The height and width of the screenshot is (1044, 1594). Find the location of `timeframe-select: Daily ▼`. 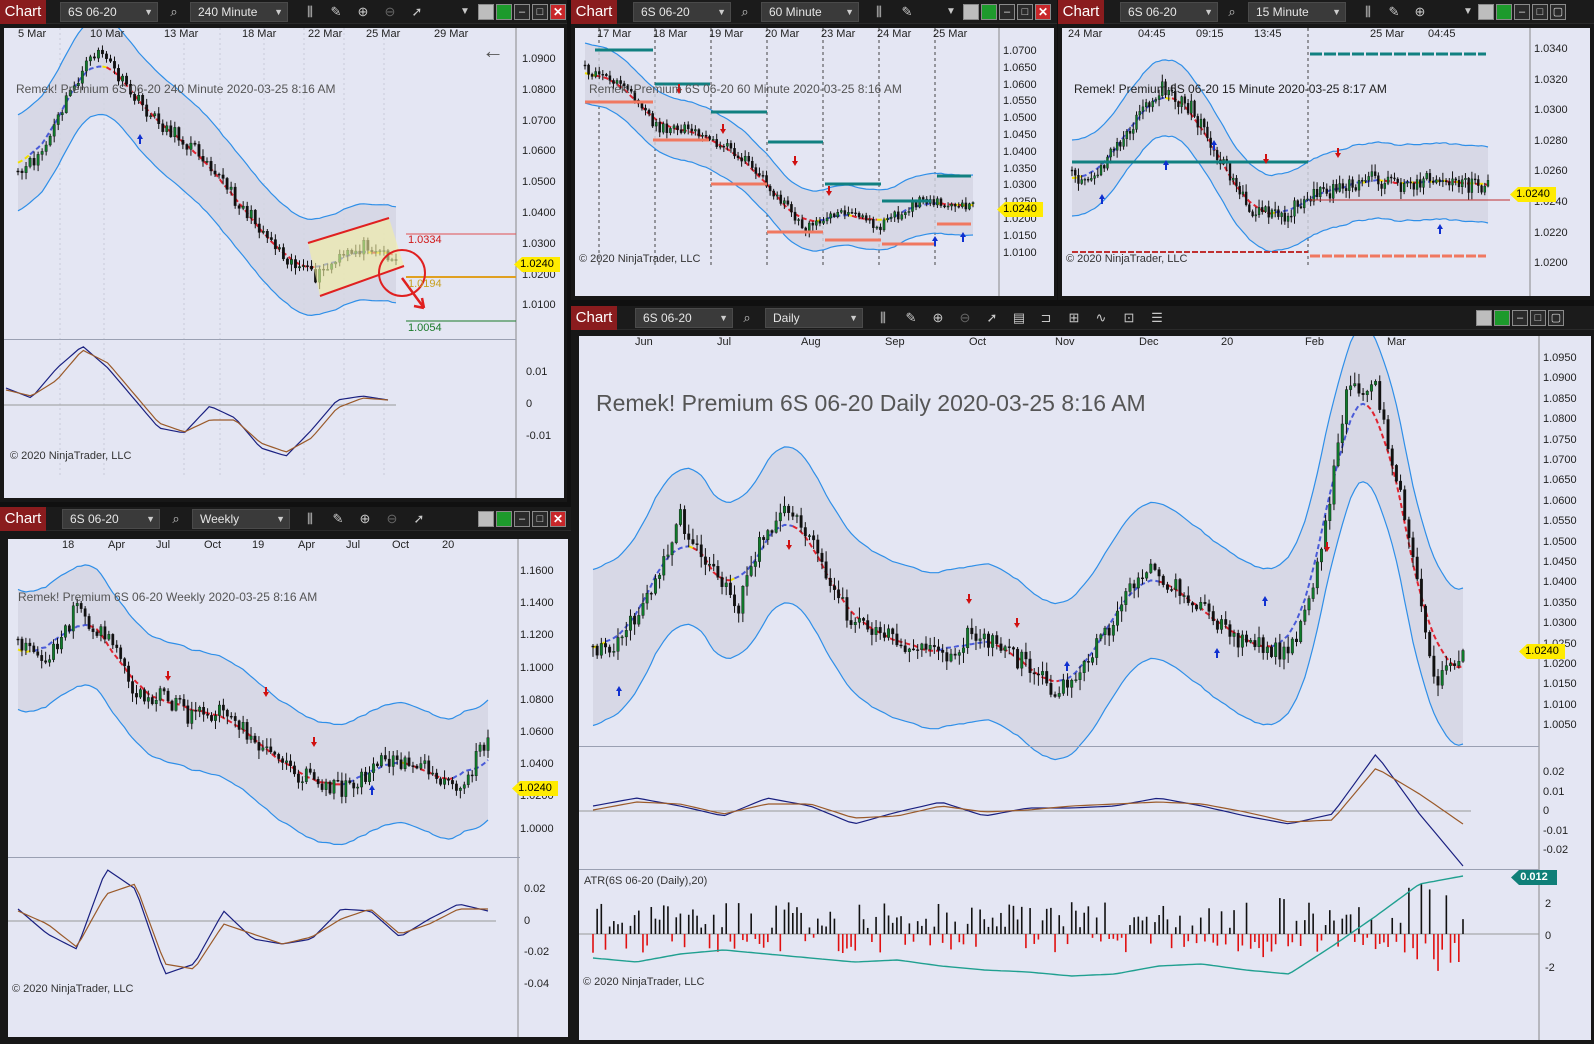

timeframe-select: Daily ▼ is located at coordinates (814, 318).